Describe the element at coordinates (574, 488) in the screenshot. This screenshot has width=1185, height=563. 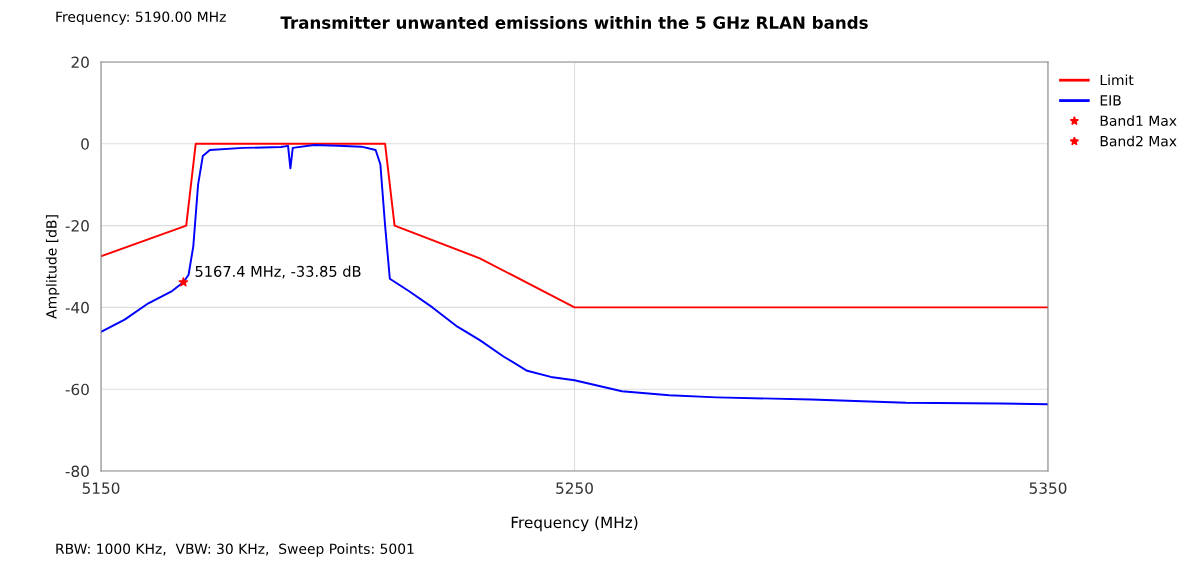
I see `x-tick-label: 5250` at that location.